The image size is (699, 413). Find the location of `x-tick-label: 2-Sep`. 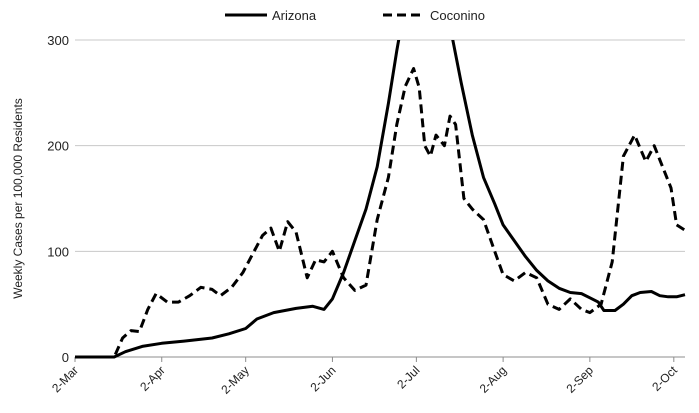

x-tick-label: 2-Sep is located at coordinates (579, 379).